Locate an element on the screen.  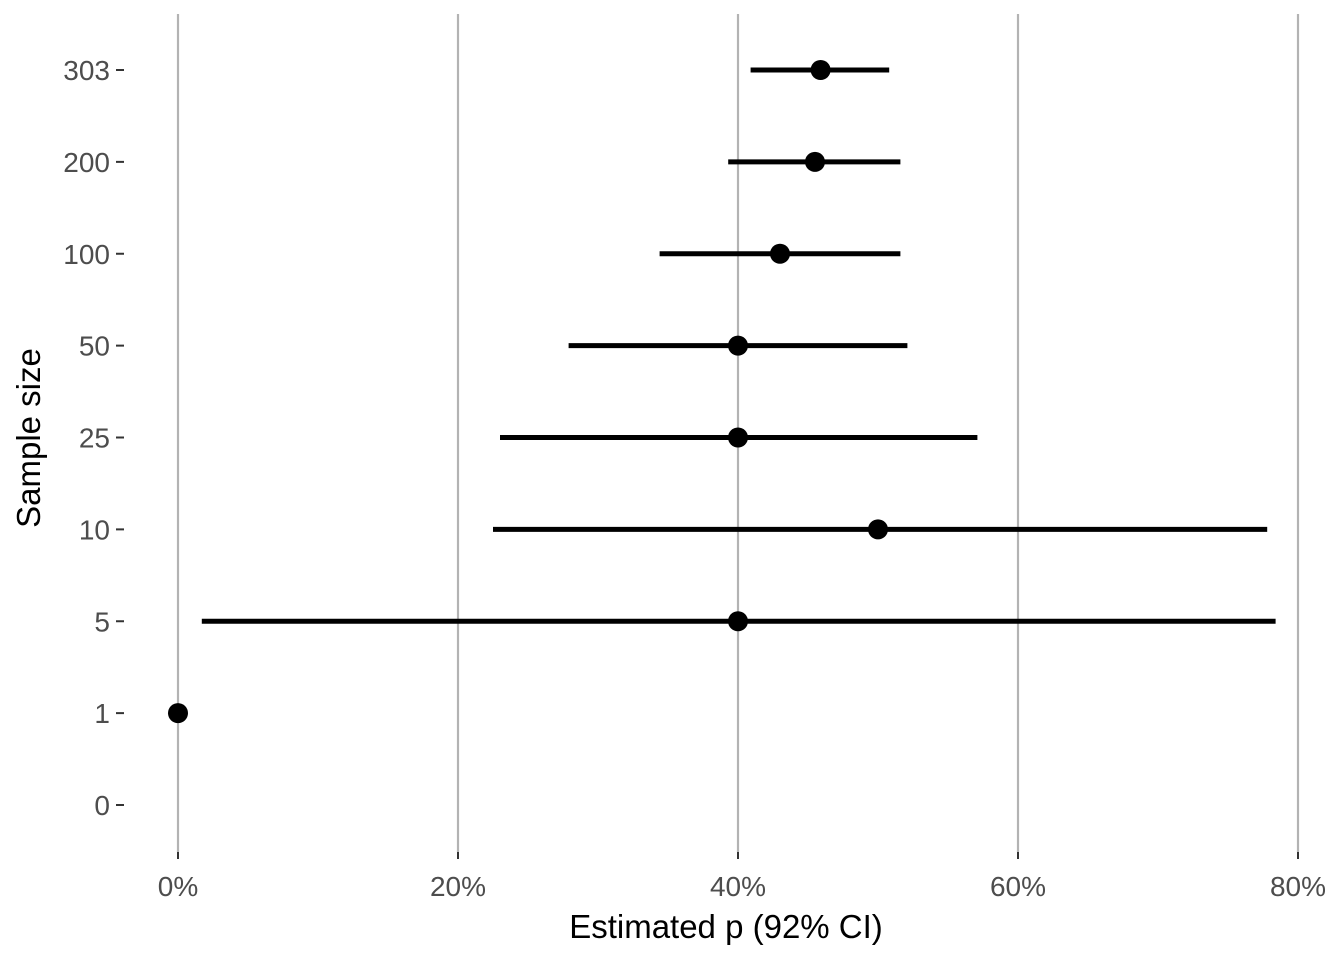
x-tick-label: 60% is located at coordinates (1018, 886).